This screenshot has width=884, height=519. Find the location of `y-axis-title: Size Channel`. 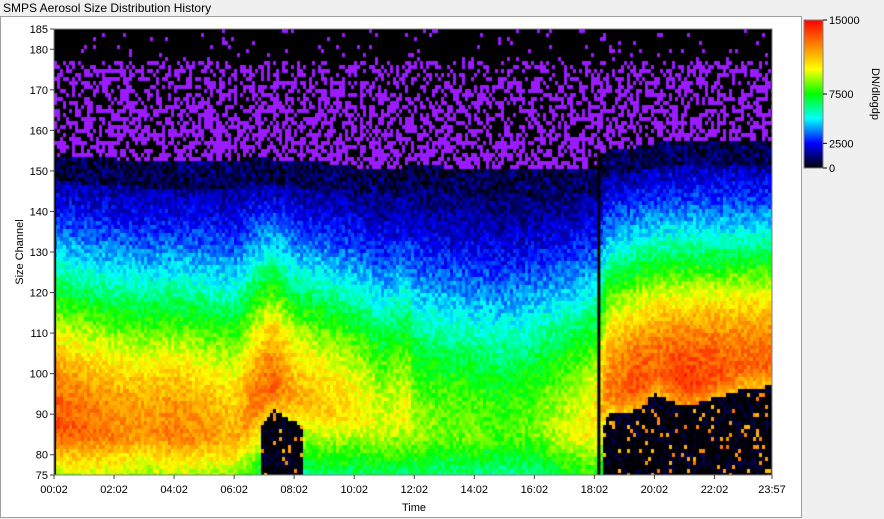

y-axis-title: Size Channel is located at coordinates (20, 251).